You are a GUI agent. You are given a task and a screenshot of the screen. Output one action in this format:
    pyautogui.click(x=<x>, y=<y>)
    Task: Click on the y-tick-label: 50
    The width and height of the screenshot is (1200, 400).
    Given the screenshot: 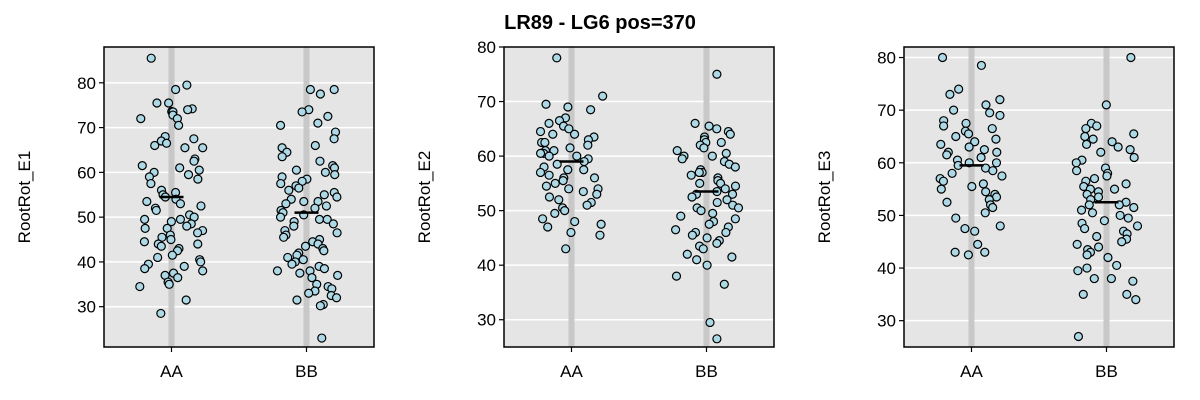 What is the action you would take?
    pyautogui.click(x=886, y=215)
    